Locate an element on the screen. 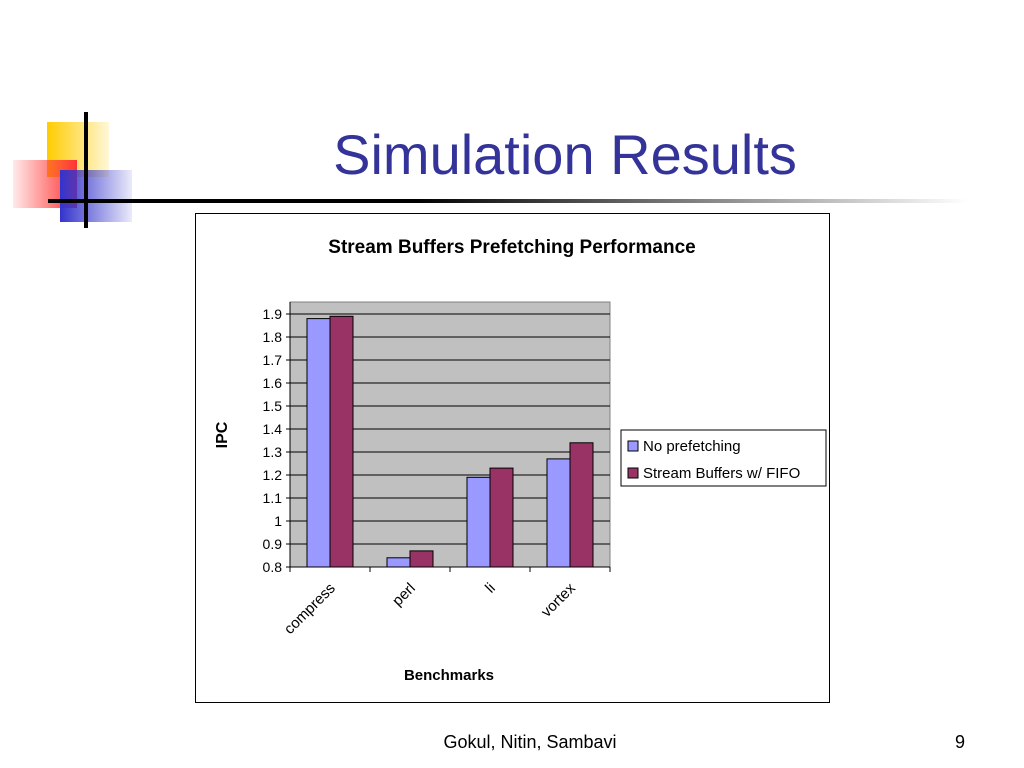 The image size is (1024, 768). legend: No prefetching Stream Buffers w/ FIFO is located at coordinates (723, 458).